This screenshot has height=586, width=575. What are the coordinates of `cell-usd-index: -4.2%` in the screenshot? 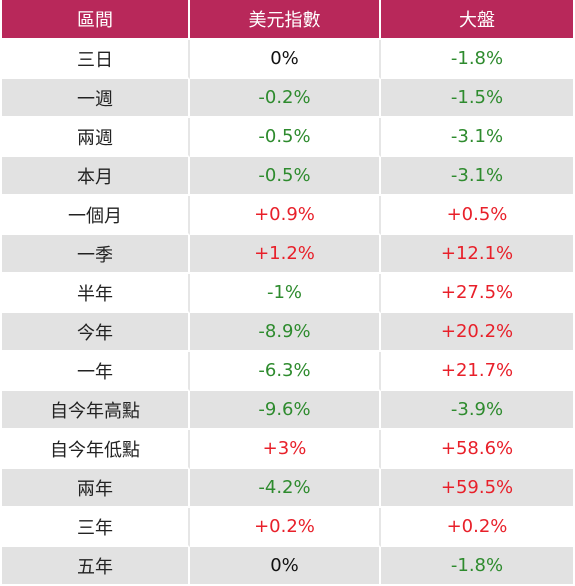 It's located at (285, 488).